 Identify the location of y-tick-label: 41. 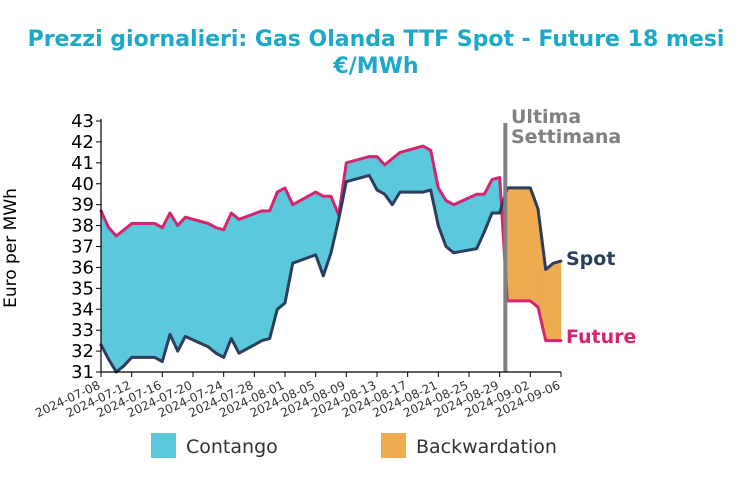
(82, 163).